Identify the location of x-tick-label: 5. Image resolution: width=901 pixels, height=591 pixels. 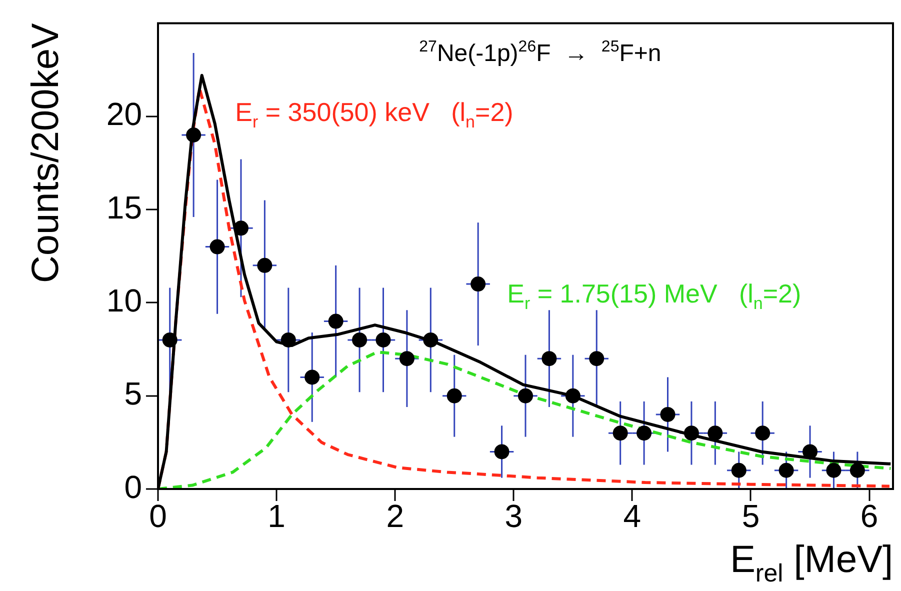
(751, 516).